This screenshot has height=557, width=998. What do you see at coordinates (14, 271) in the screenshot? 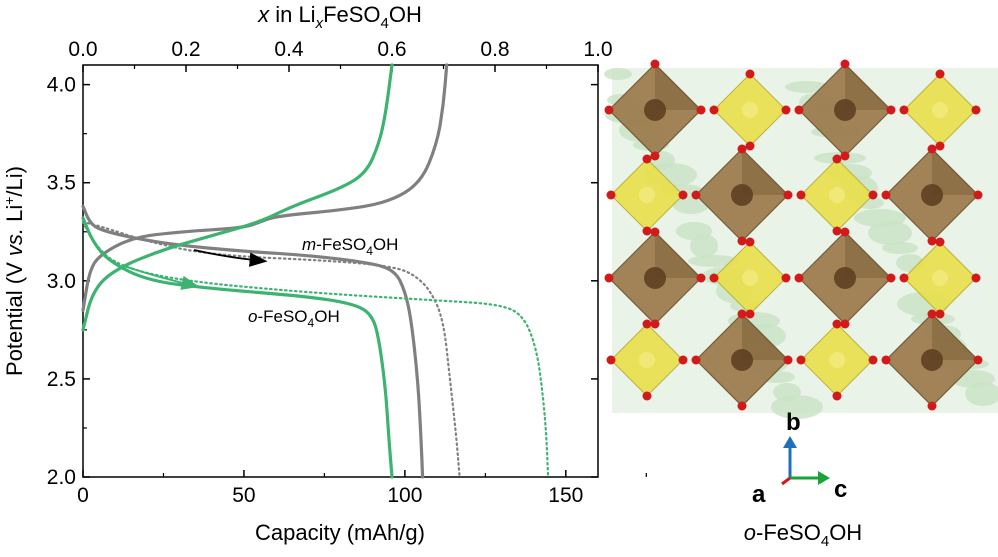
I see `y-axis-title: Potential (V vs. Li+/Li)` at bounding box center [14, 271].